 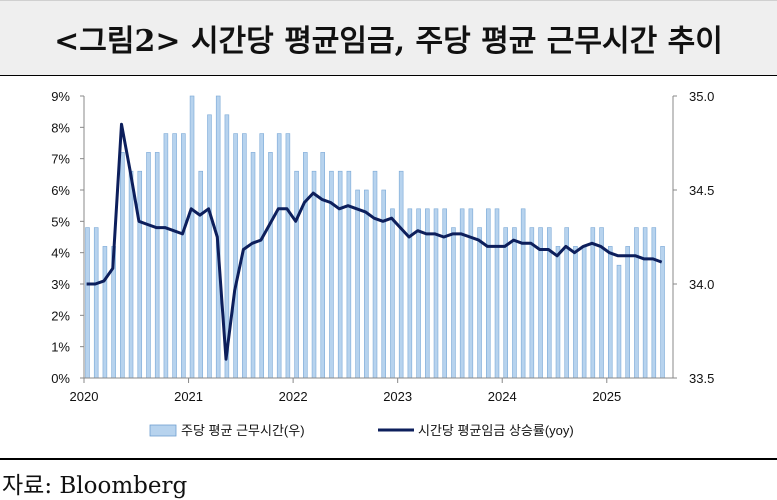 I want to click on x-tick-label: 2021, so click(x=188, y=396).